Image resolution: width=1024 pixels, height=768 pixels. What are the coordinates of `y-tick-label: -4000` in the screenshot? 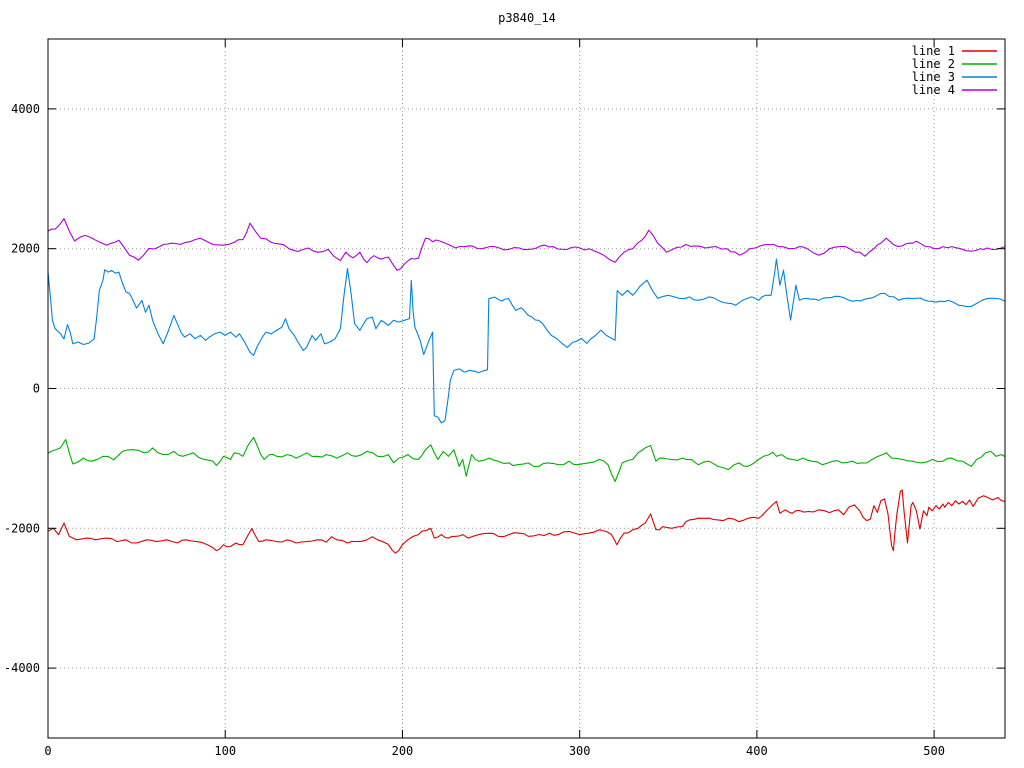 It's located at (22, 668).